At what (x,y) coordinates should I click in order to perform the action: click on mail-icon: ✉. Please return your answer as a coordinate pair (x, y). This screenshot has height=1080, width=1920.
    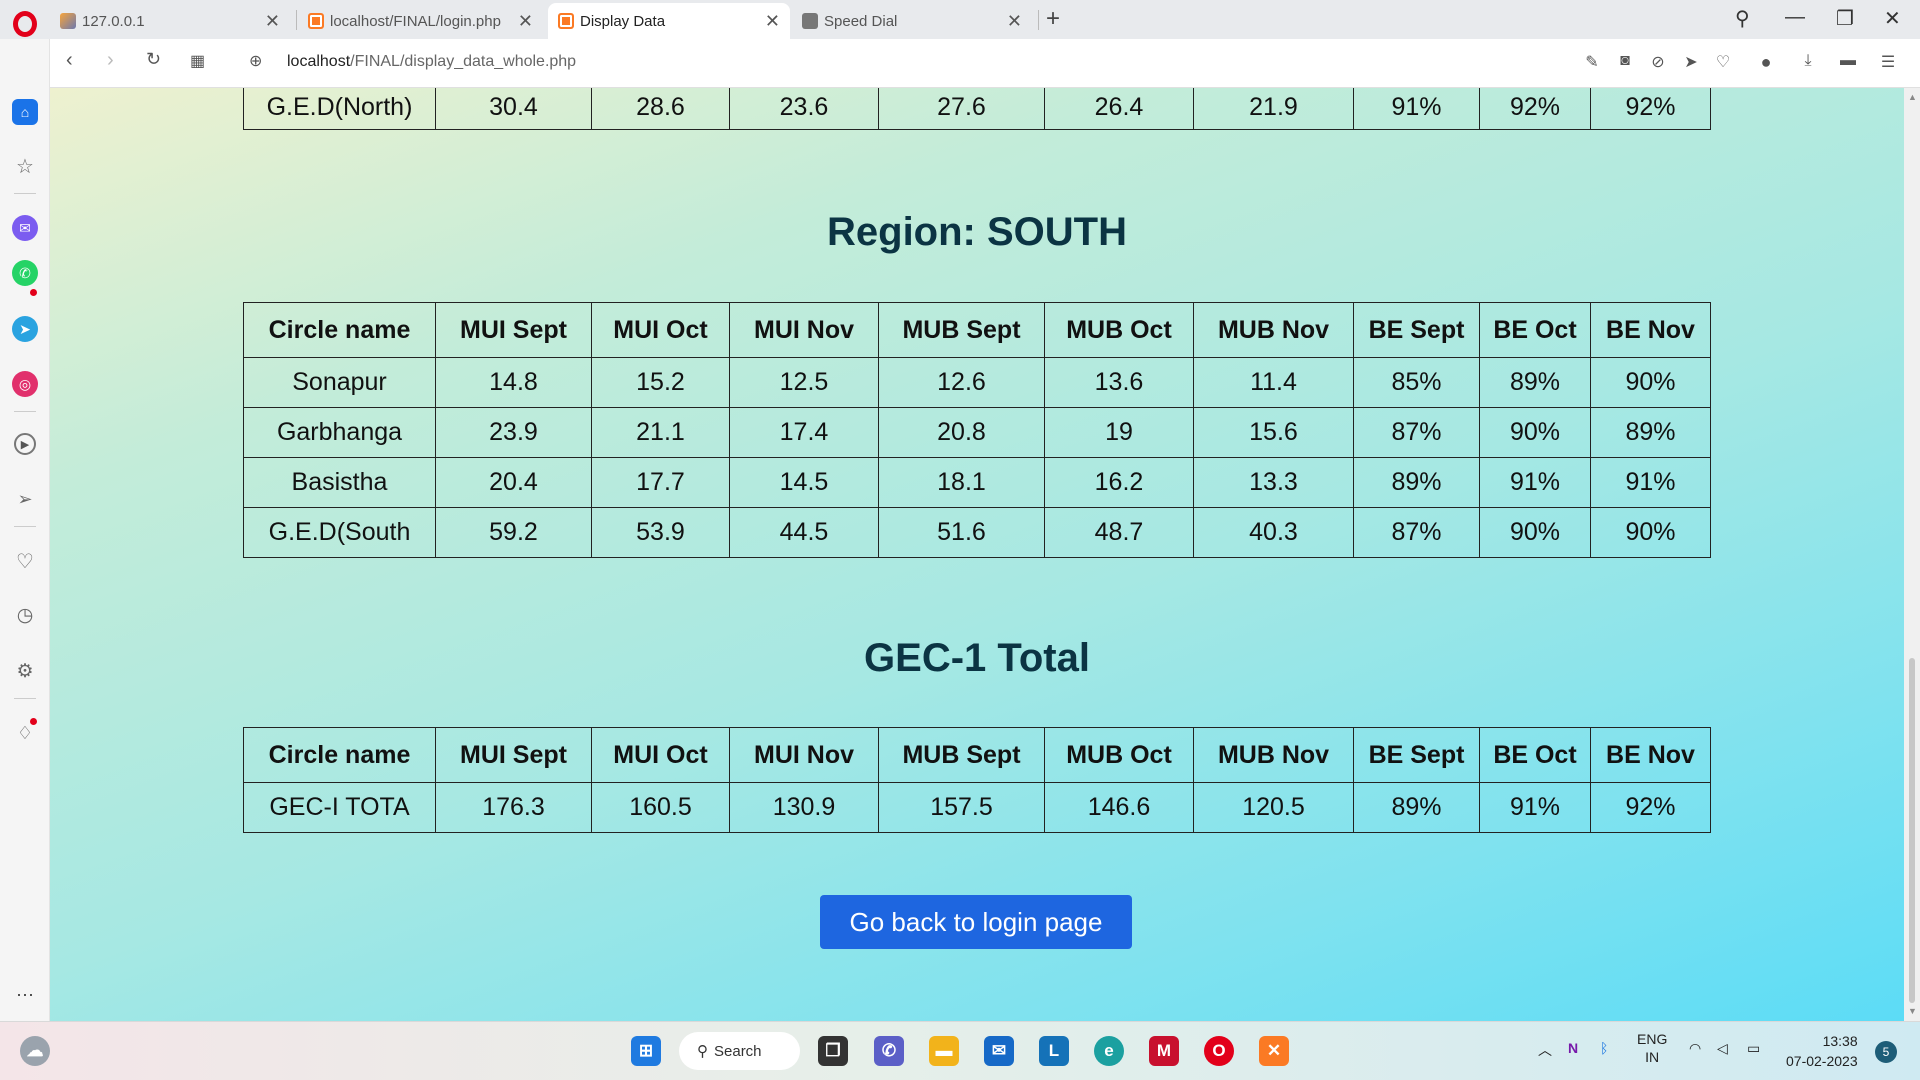
    Looking at the image, I should click on (999, 1051).